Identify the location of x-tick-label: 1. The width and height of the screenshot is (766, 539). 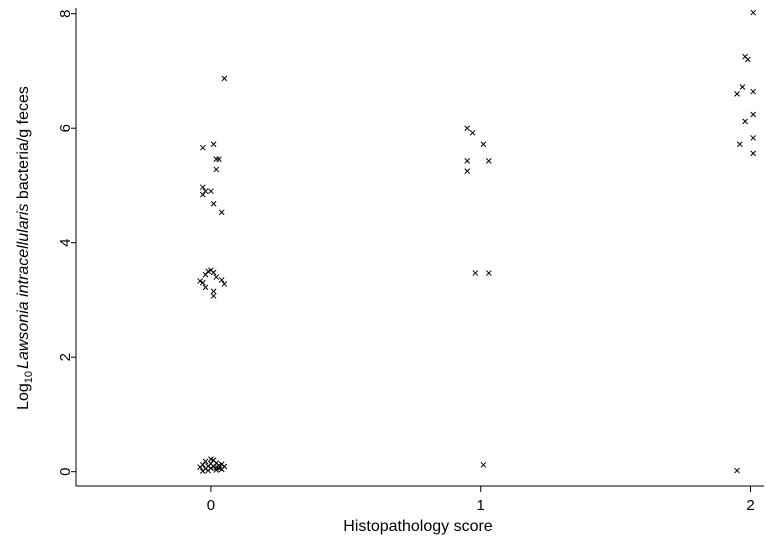
(481, 505).